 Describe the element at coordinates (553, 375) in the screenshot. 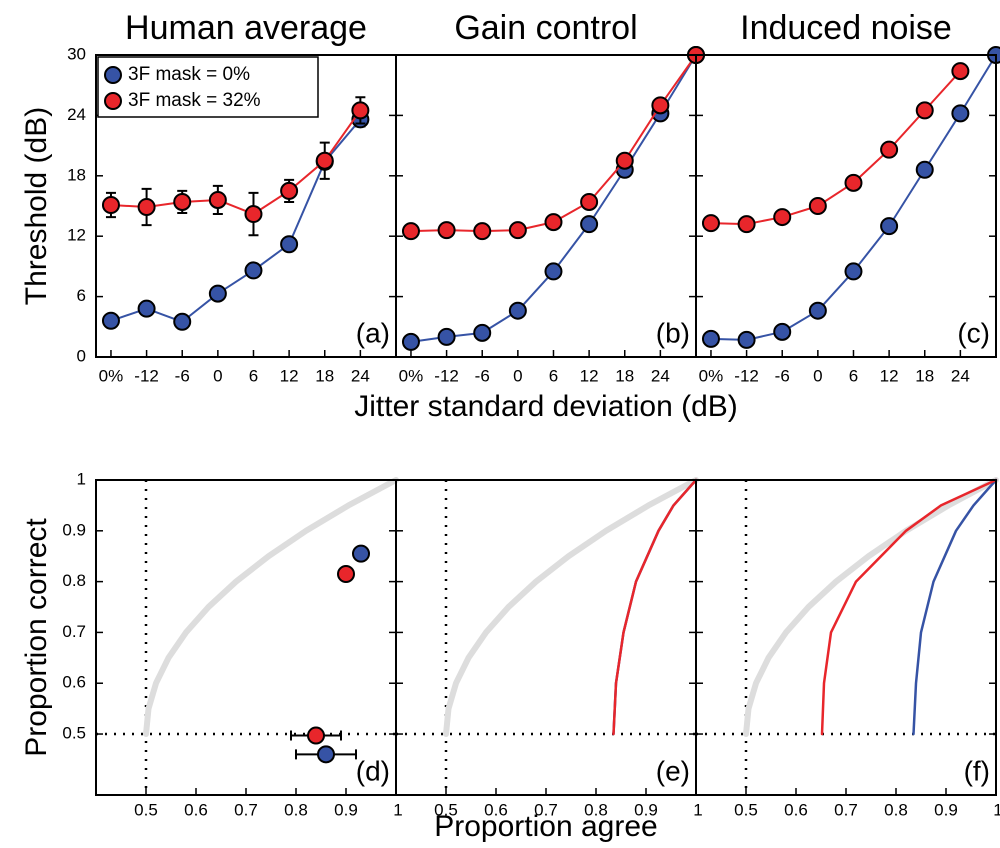

I see `x-tick-label: 6` at that location.